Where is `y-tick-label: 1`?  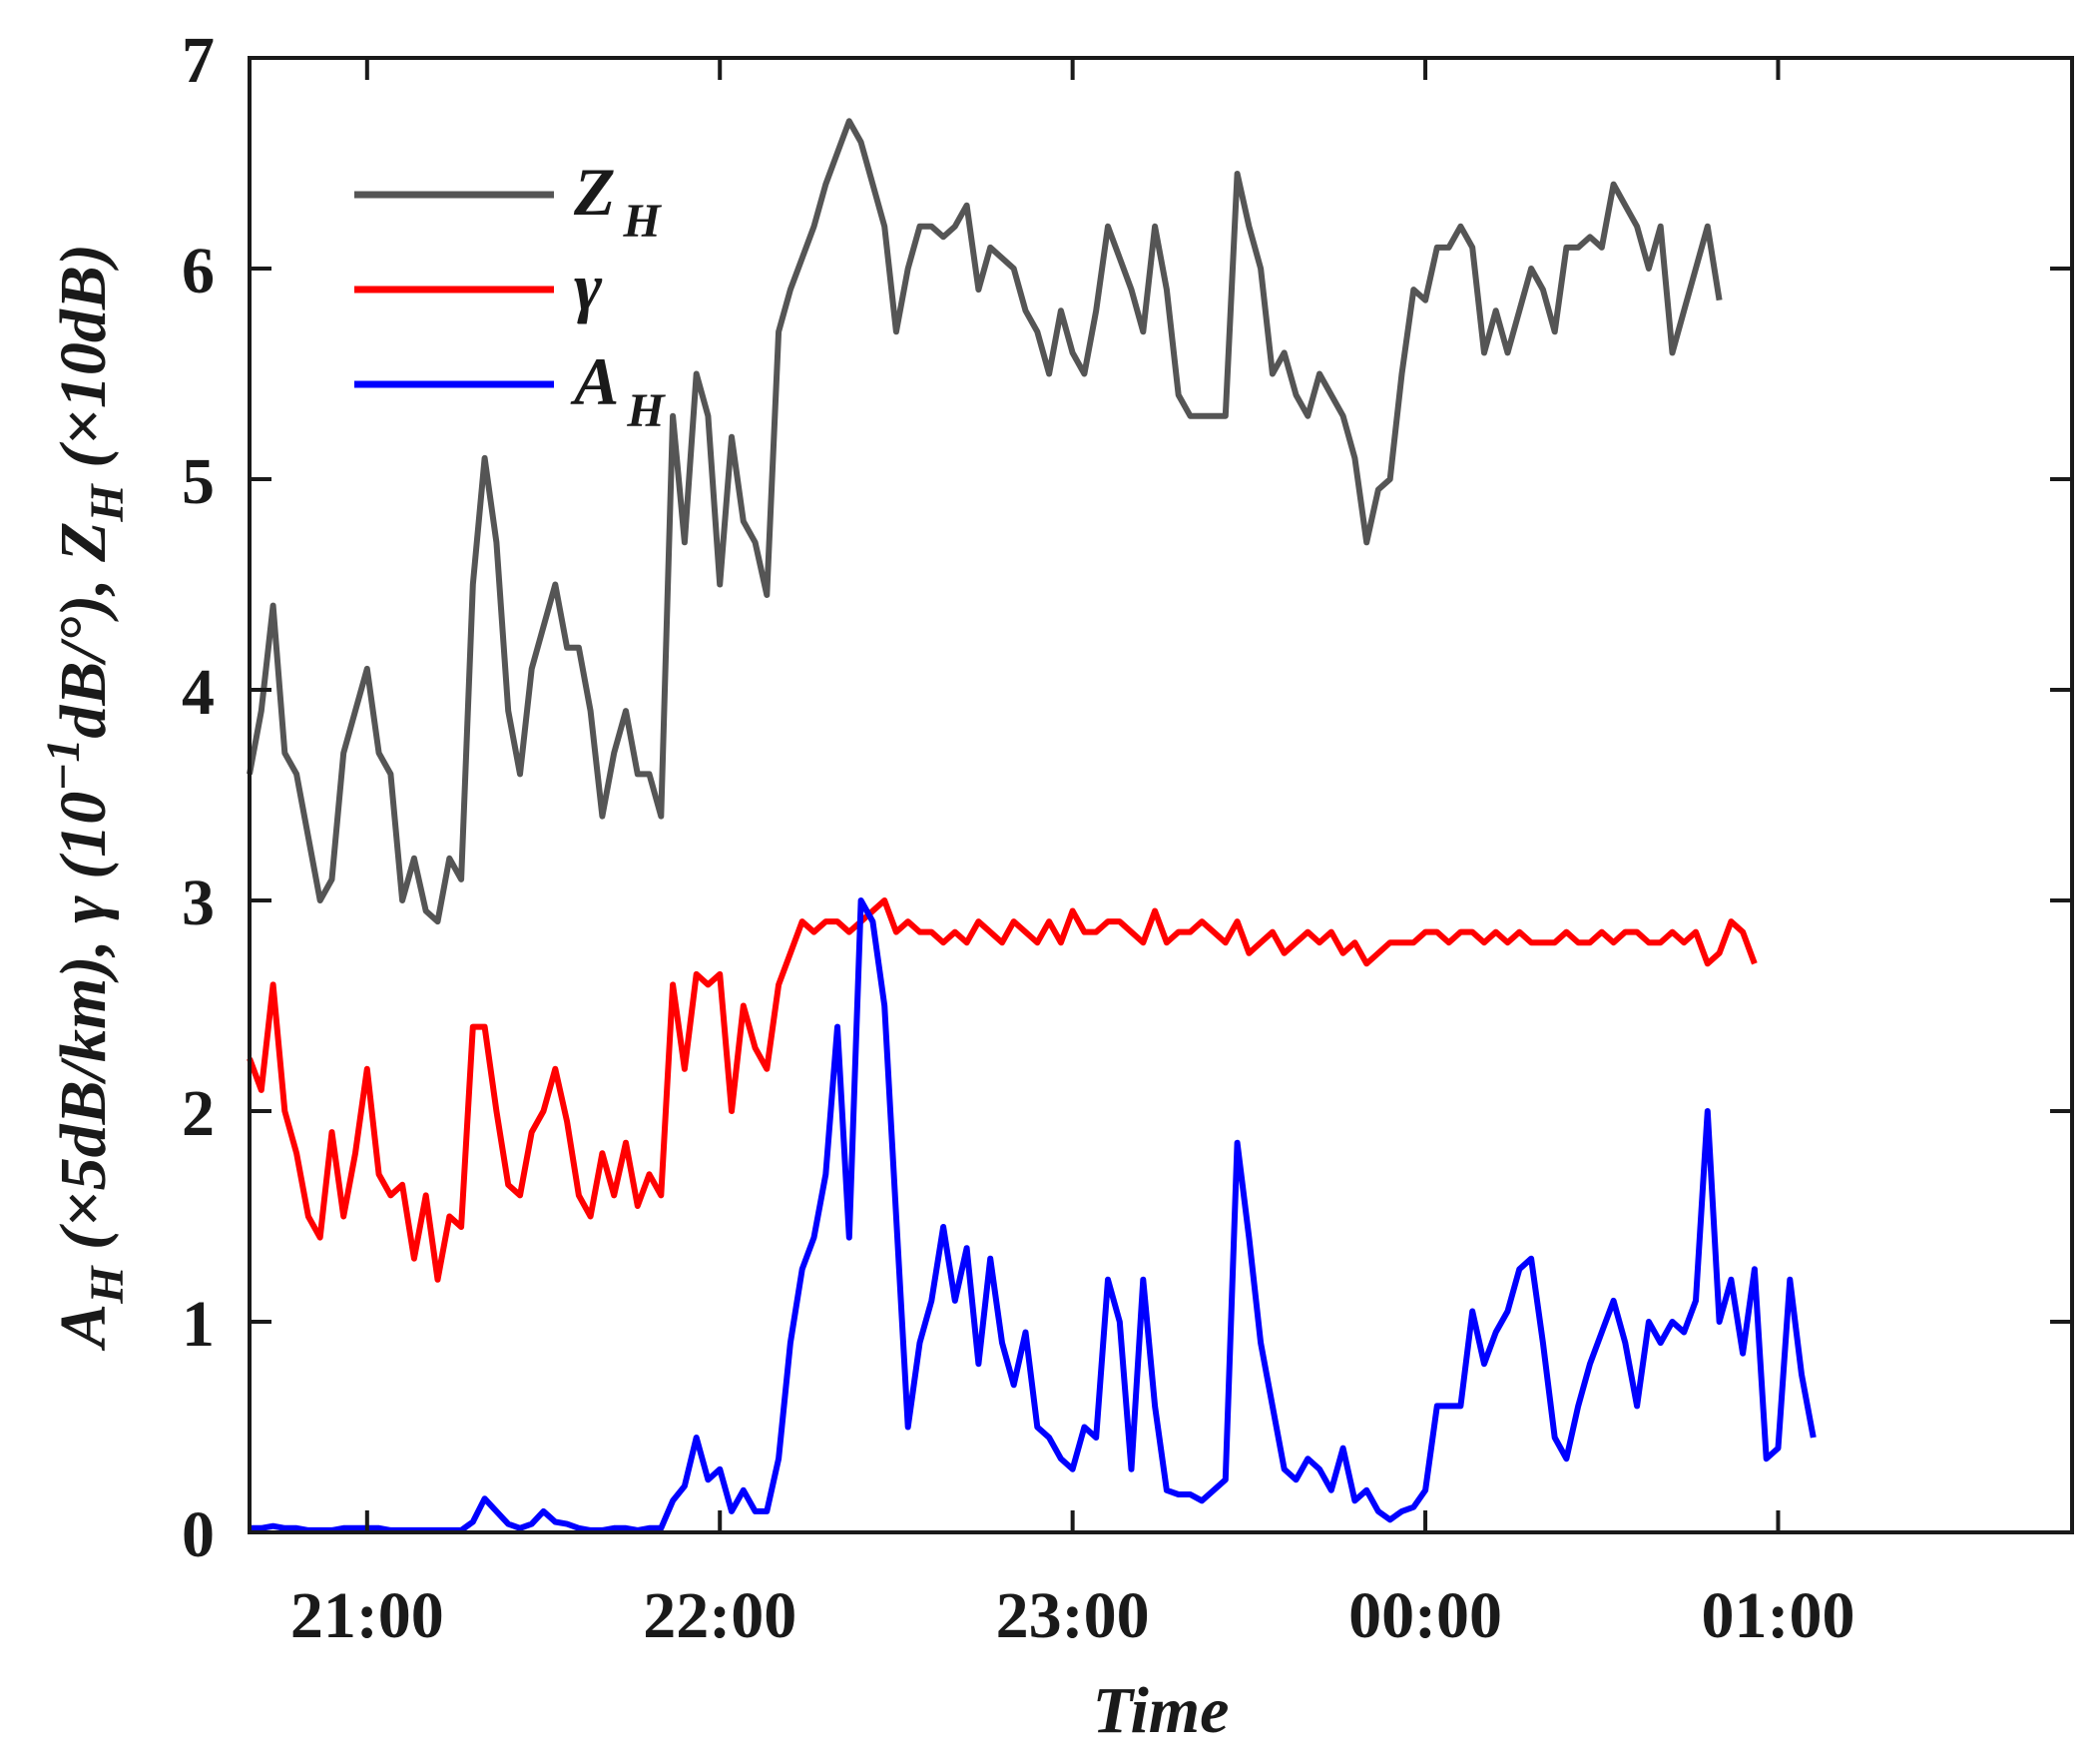 y-tick-label: 1 is located at coordinates (198, 1324).